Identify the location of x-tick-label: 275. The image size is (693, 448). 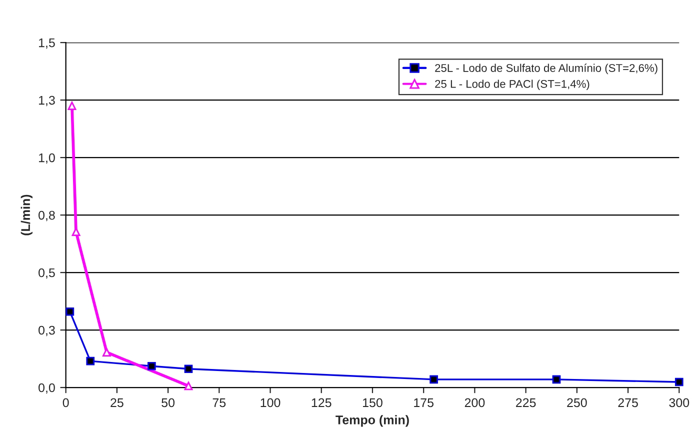
(628, 403).